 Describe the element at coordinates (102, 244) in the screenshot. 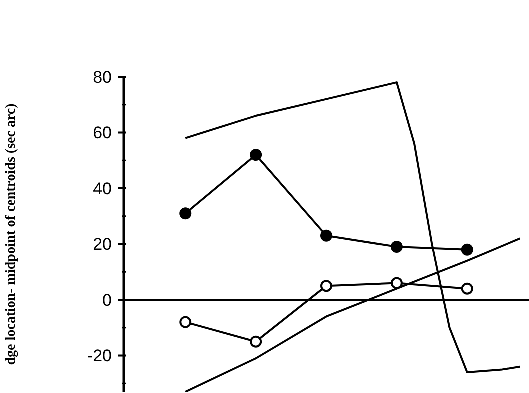

I see `y-tick-label: 20` at that location.